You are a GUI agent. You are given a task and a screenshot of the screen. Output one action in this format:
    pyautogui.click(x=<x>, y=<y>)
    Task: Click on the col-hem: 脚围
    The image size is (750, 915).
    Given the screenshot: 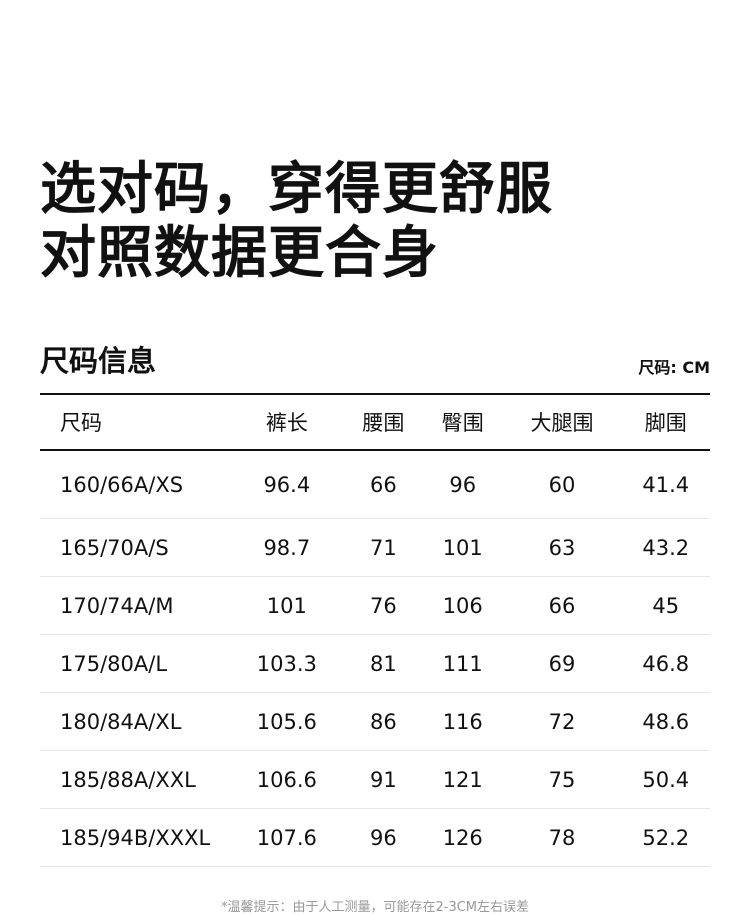 What is the action you would take?
    pyautogui.click(x=665, y=423)
    